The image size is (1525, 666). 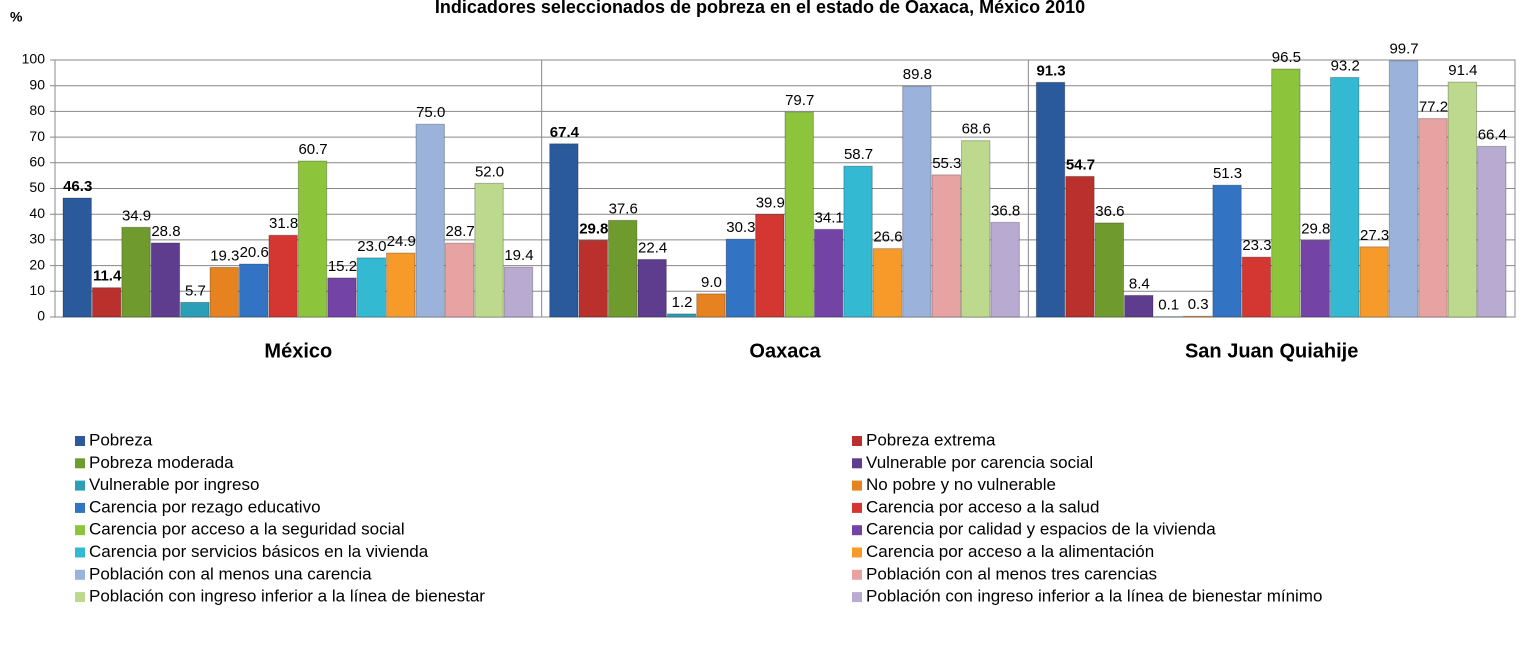 What do you see at coordinates (1374, 235) in the screenshot?
I see `value-label: 27.3` at bounding box center [1374, 235].